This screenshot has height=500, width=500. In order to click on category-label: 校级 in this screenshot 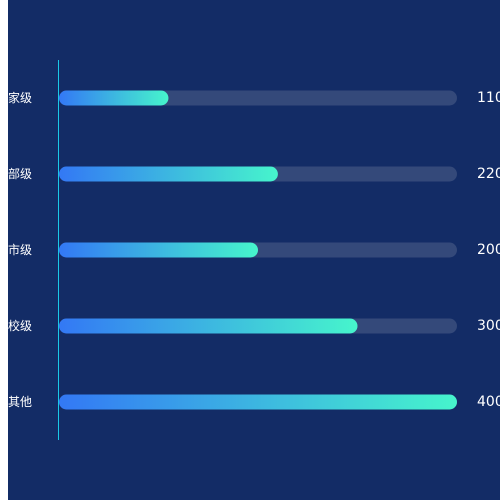, I will do `click(20, 325)`.